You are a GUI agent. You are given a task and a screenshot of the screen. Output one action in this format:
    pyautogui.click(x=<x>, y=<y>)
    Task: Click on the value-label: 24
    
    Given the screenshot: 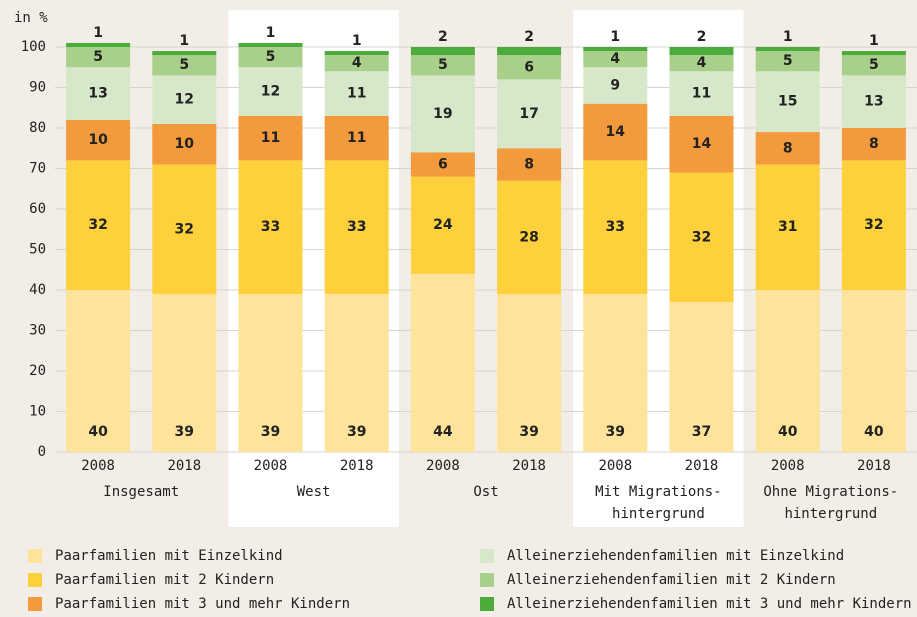 What is the action you would take?
    pyautogui.click(x=443, y=225)
    